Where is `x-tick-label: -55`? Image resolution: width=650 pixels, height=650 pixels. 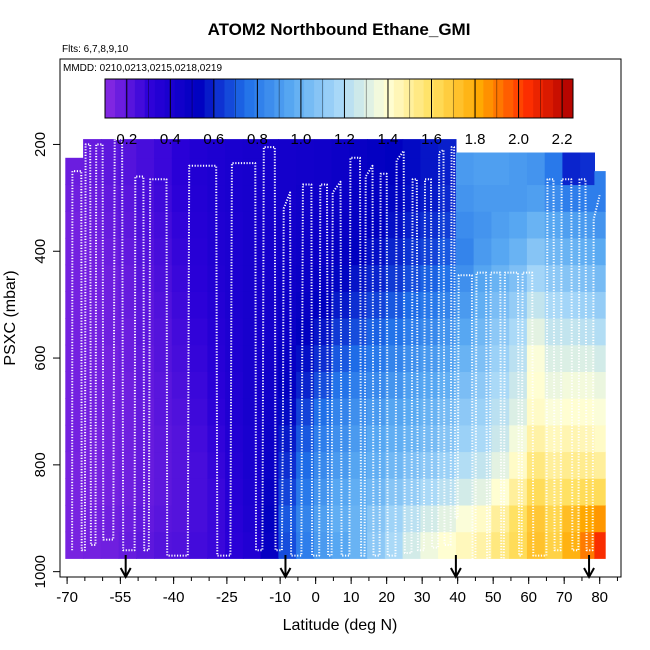
x-tick-label: -55 is located at coordinates (121, 597).